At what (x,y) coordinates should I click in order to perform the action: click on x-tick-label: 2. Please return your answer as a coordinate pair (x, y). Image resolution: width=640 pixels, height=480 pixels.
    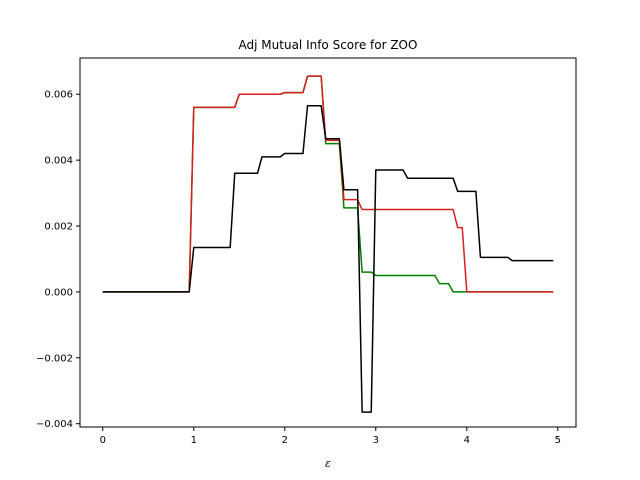
    Looking at the image, I should click on (285, 440).